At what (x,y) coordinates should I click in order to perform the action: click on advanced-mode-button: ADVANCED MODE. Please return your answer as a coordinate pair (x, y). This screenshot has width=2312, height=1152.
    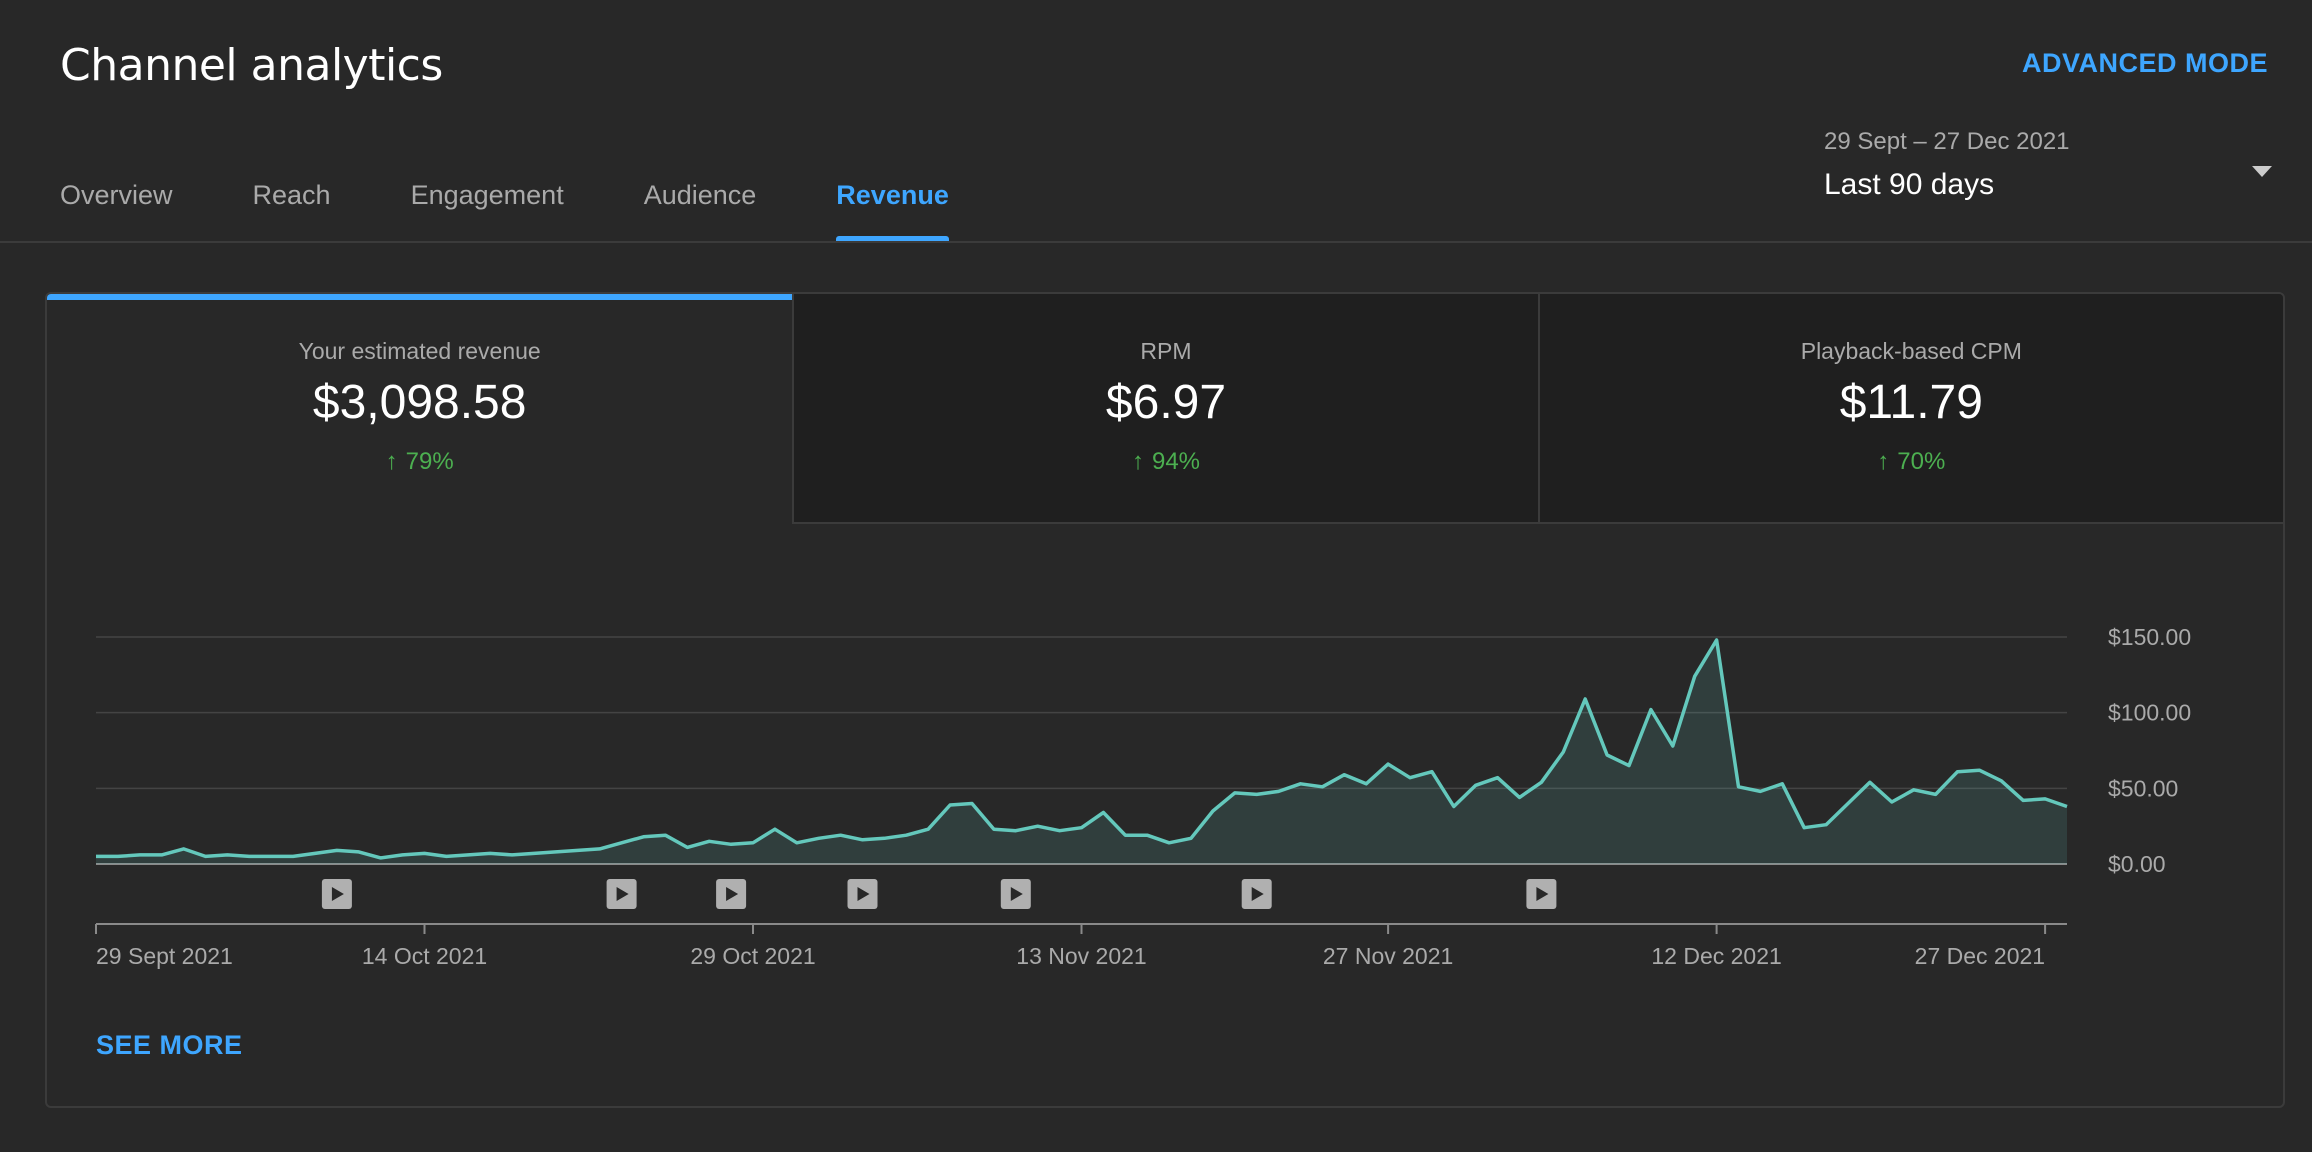
    Looking at the image, I should click on (2144, 63).